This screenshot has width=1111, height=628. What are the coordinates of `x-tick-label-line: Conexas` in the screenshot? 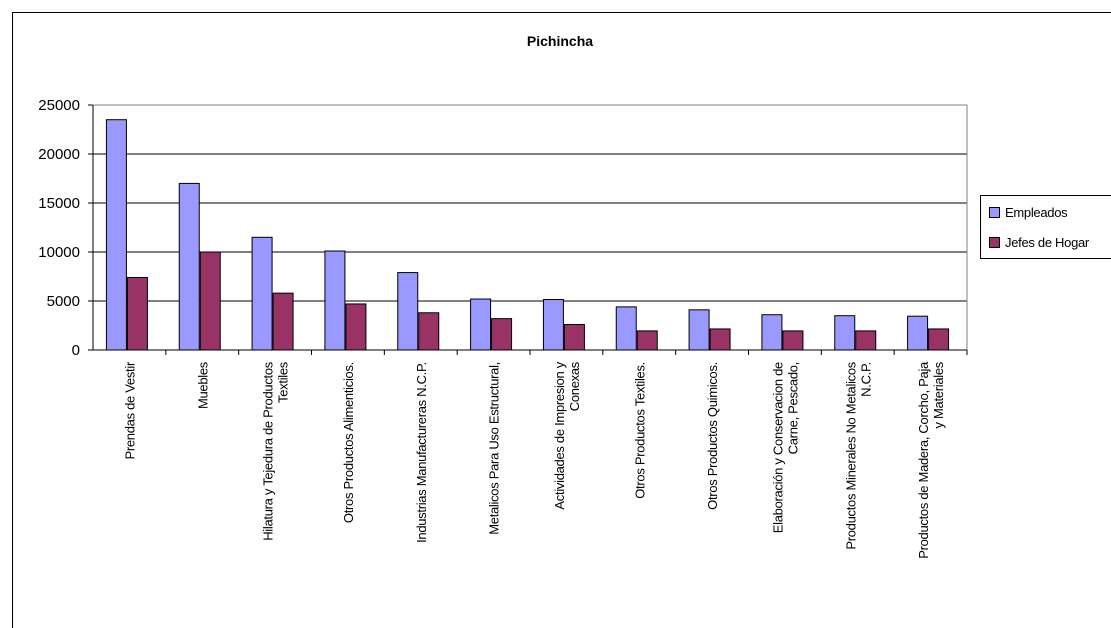 It's located at (574, 386).